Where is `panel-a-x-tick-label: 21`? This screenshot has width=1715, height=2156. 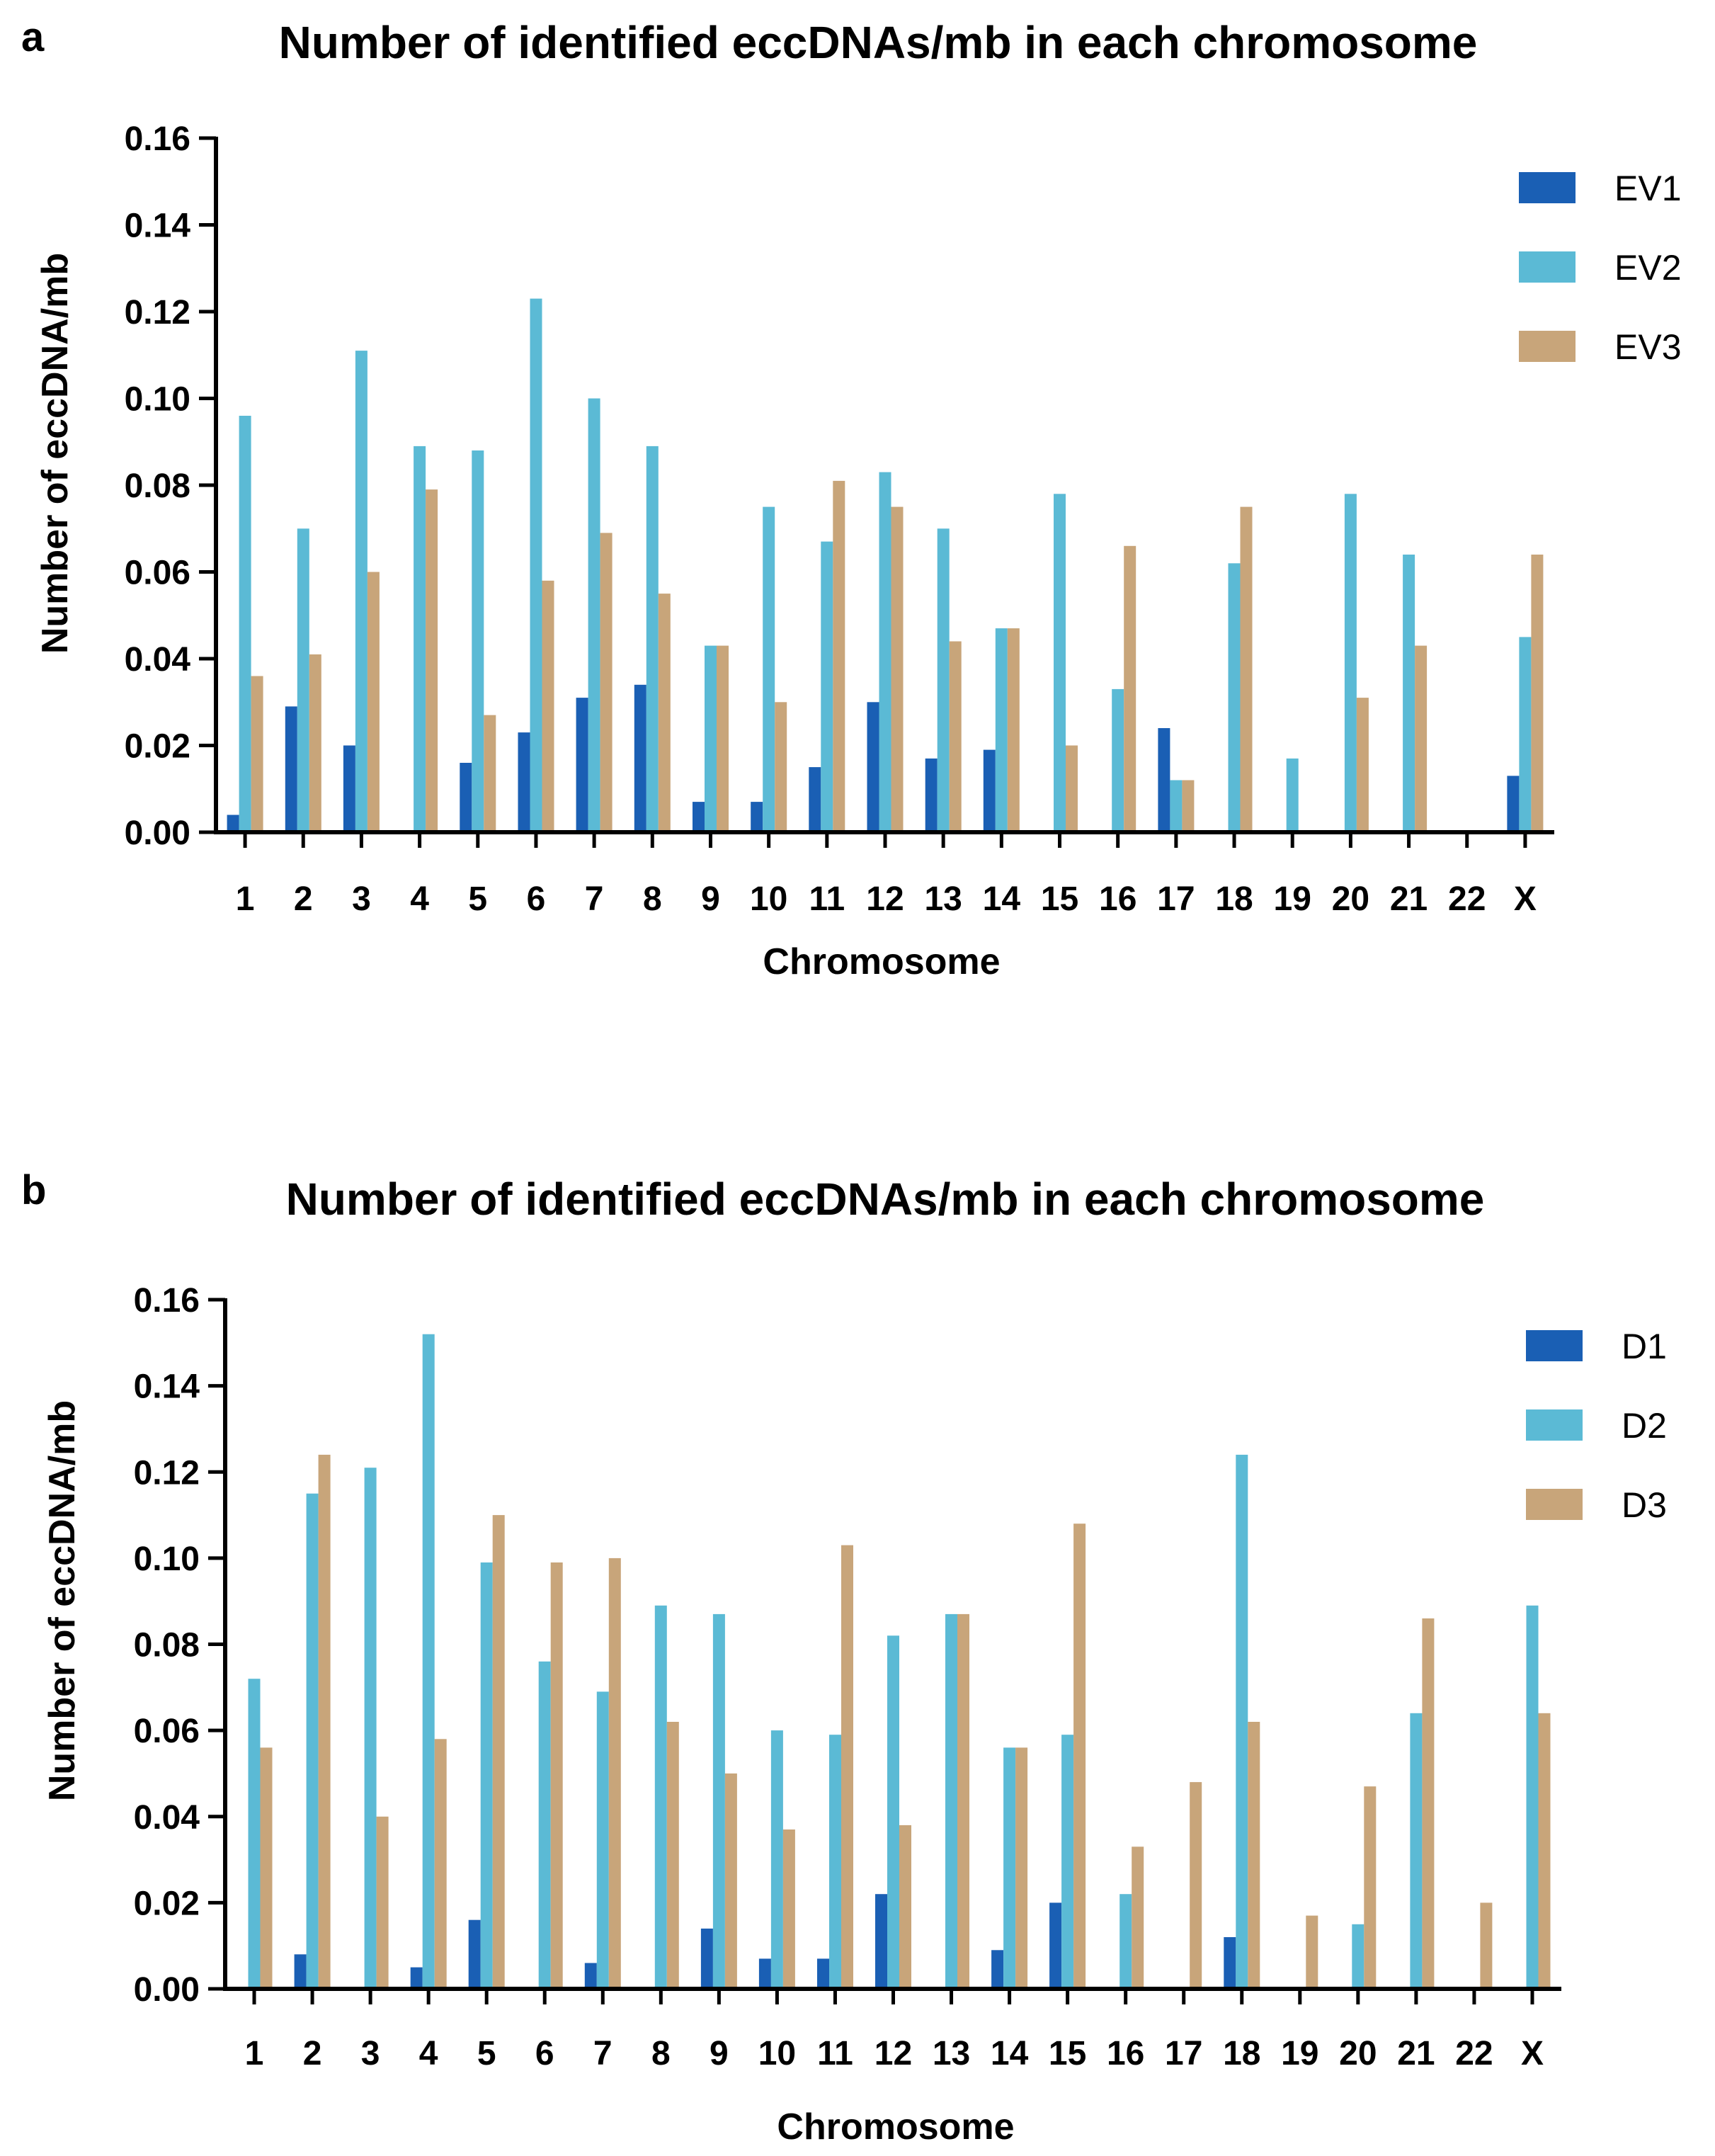 panel-a-x-tick-label: 21 is located at coordinates (1409, 899).